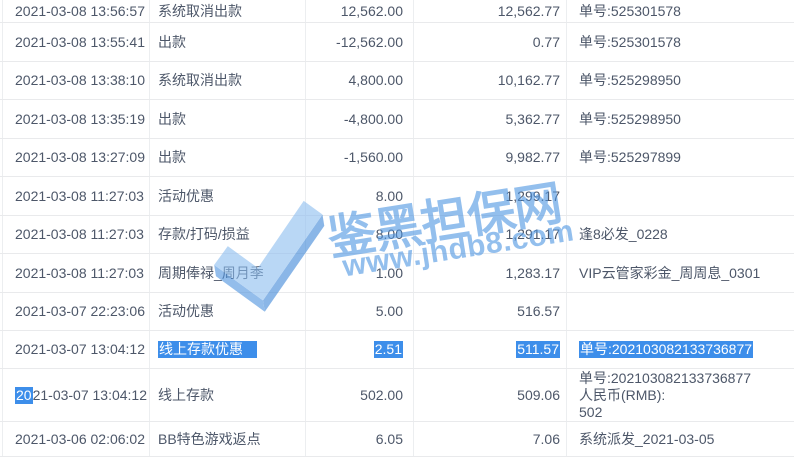  Describe the element at coordinates (186, 394) in the screenshot. I see `cell-type: 线上存款` at that location.